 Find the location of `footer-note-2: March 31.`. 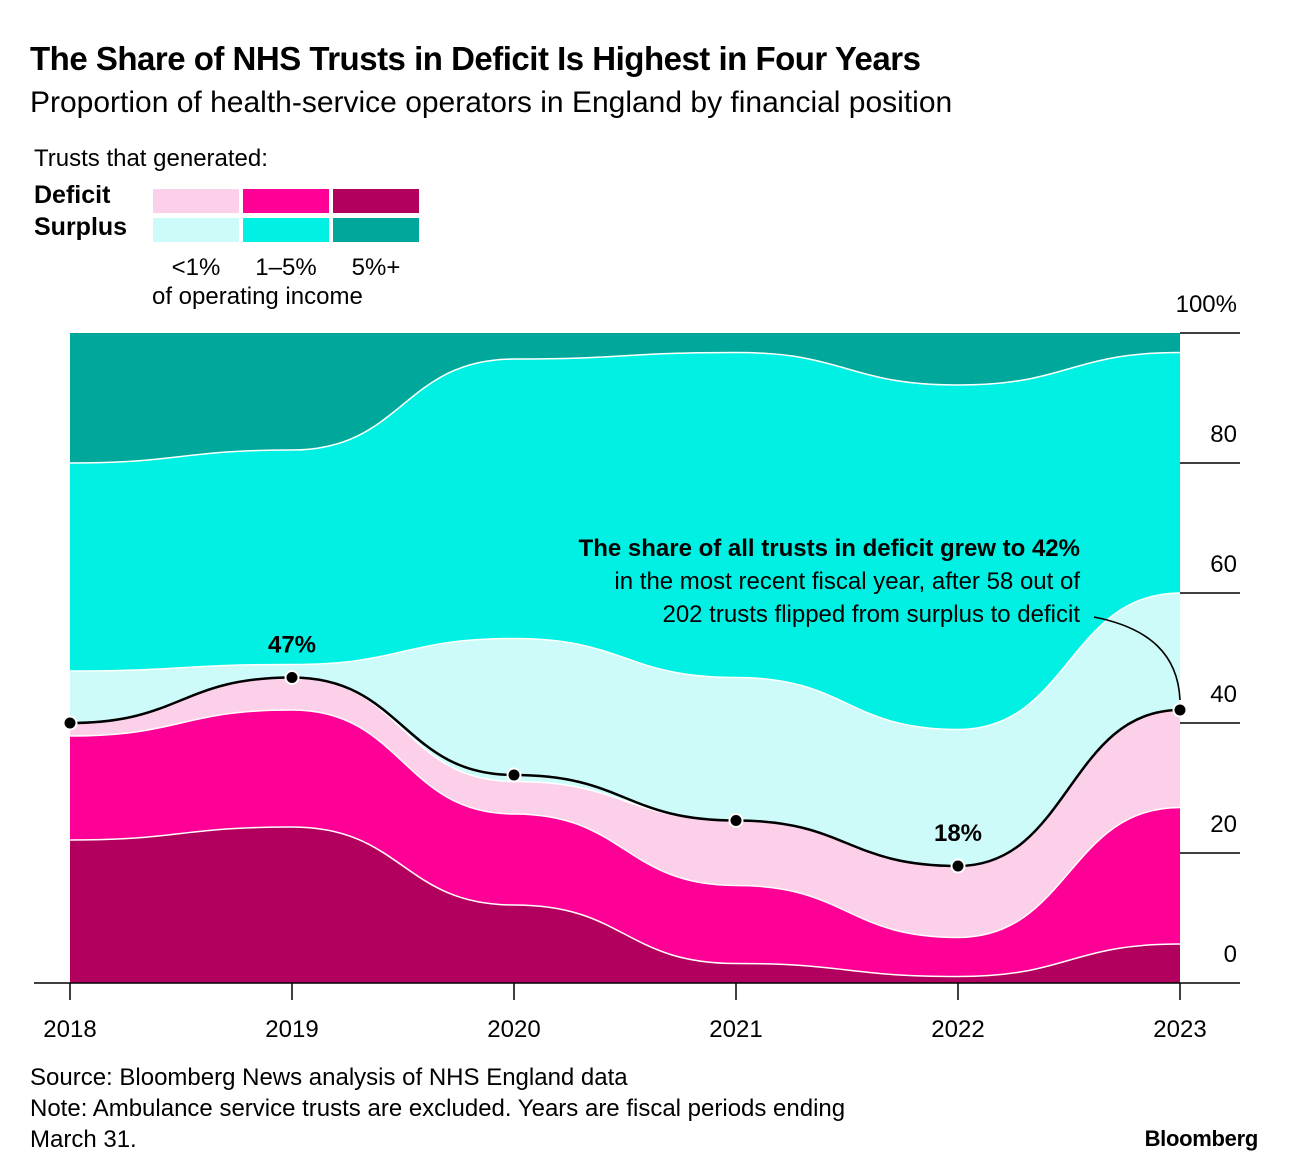

footer-note-2: March 31. is located at coordinates (83, 1139).